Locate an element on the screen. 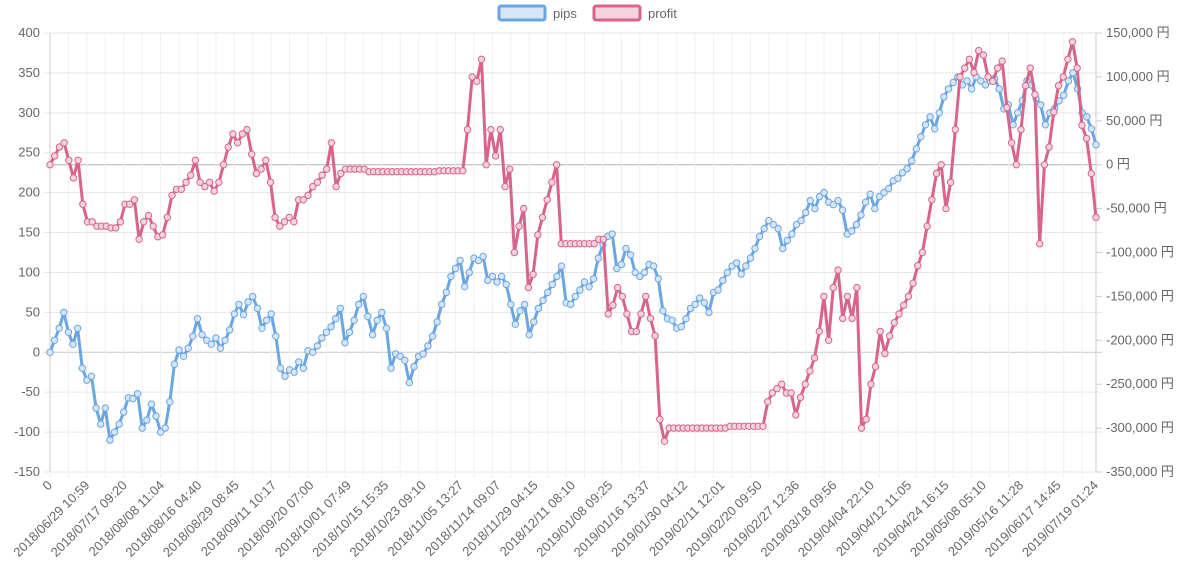 The width and height of the screenshot is (1200, 587). legend-pips-label: pips is located at coordinates (565, 13).